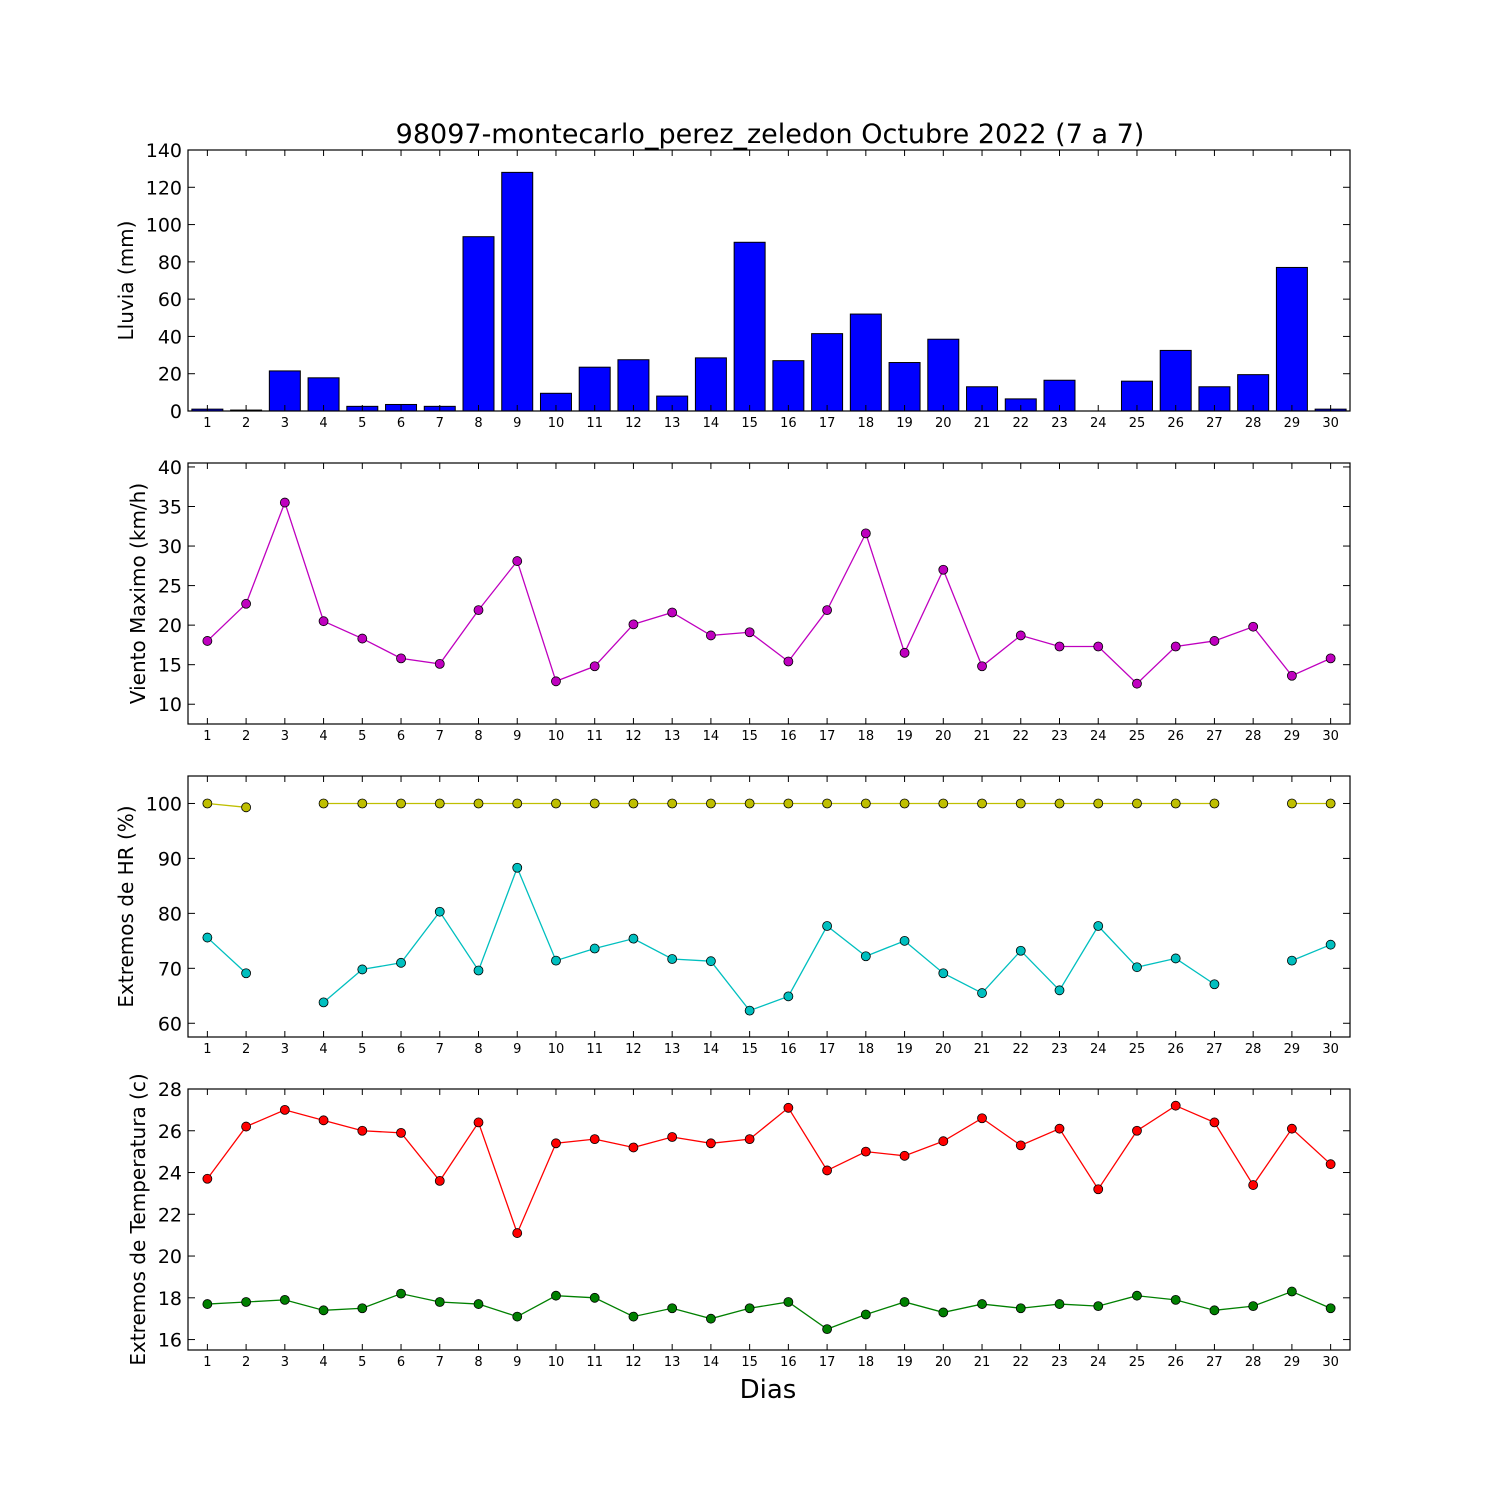 The height and width of the screenshot is (1500, 1500). I want to click on xtick-label: 29, so click(1292, 736).